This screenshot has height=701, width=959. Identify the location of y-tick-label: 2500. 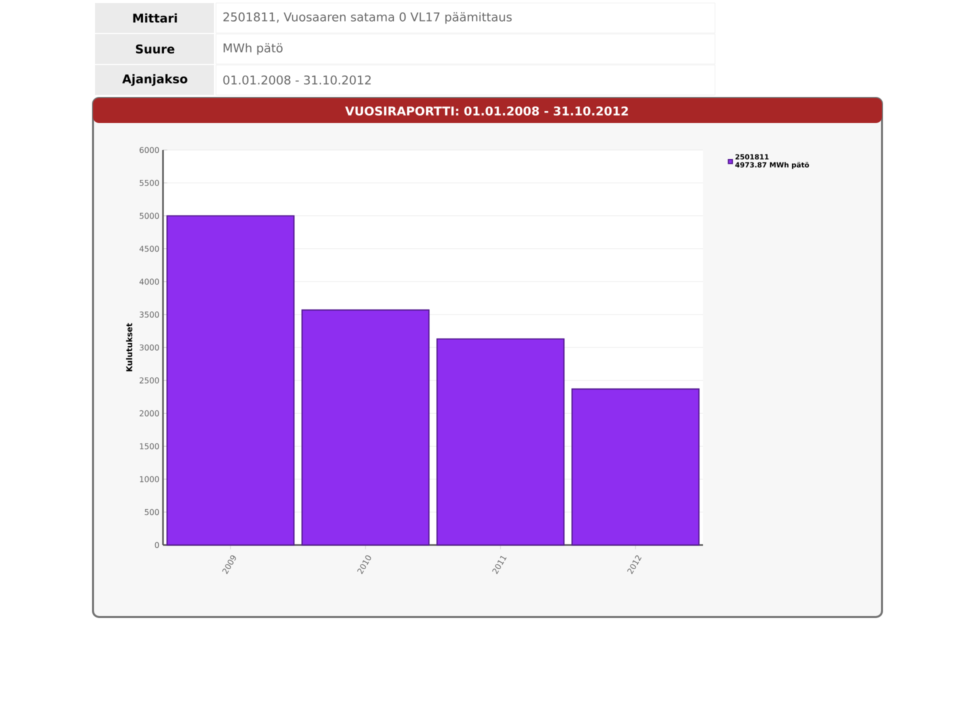
(149, 380).